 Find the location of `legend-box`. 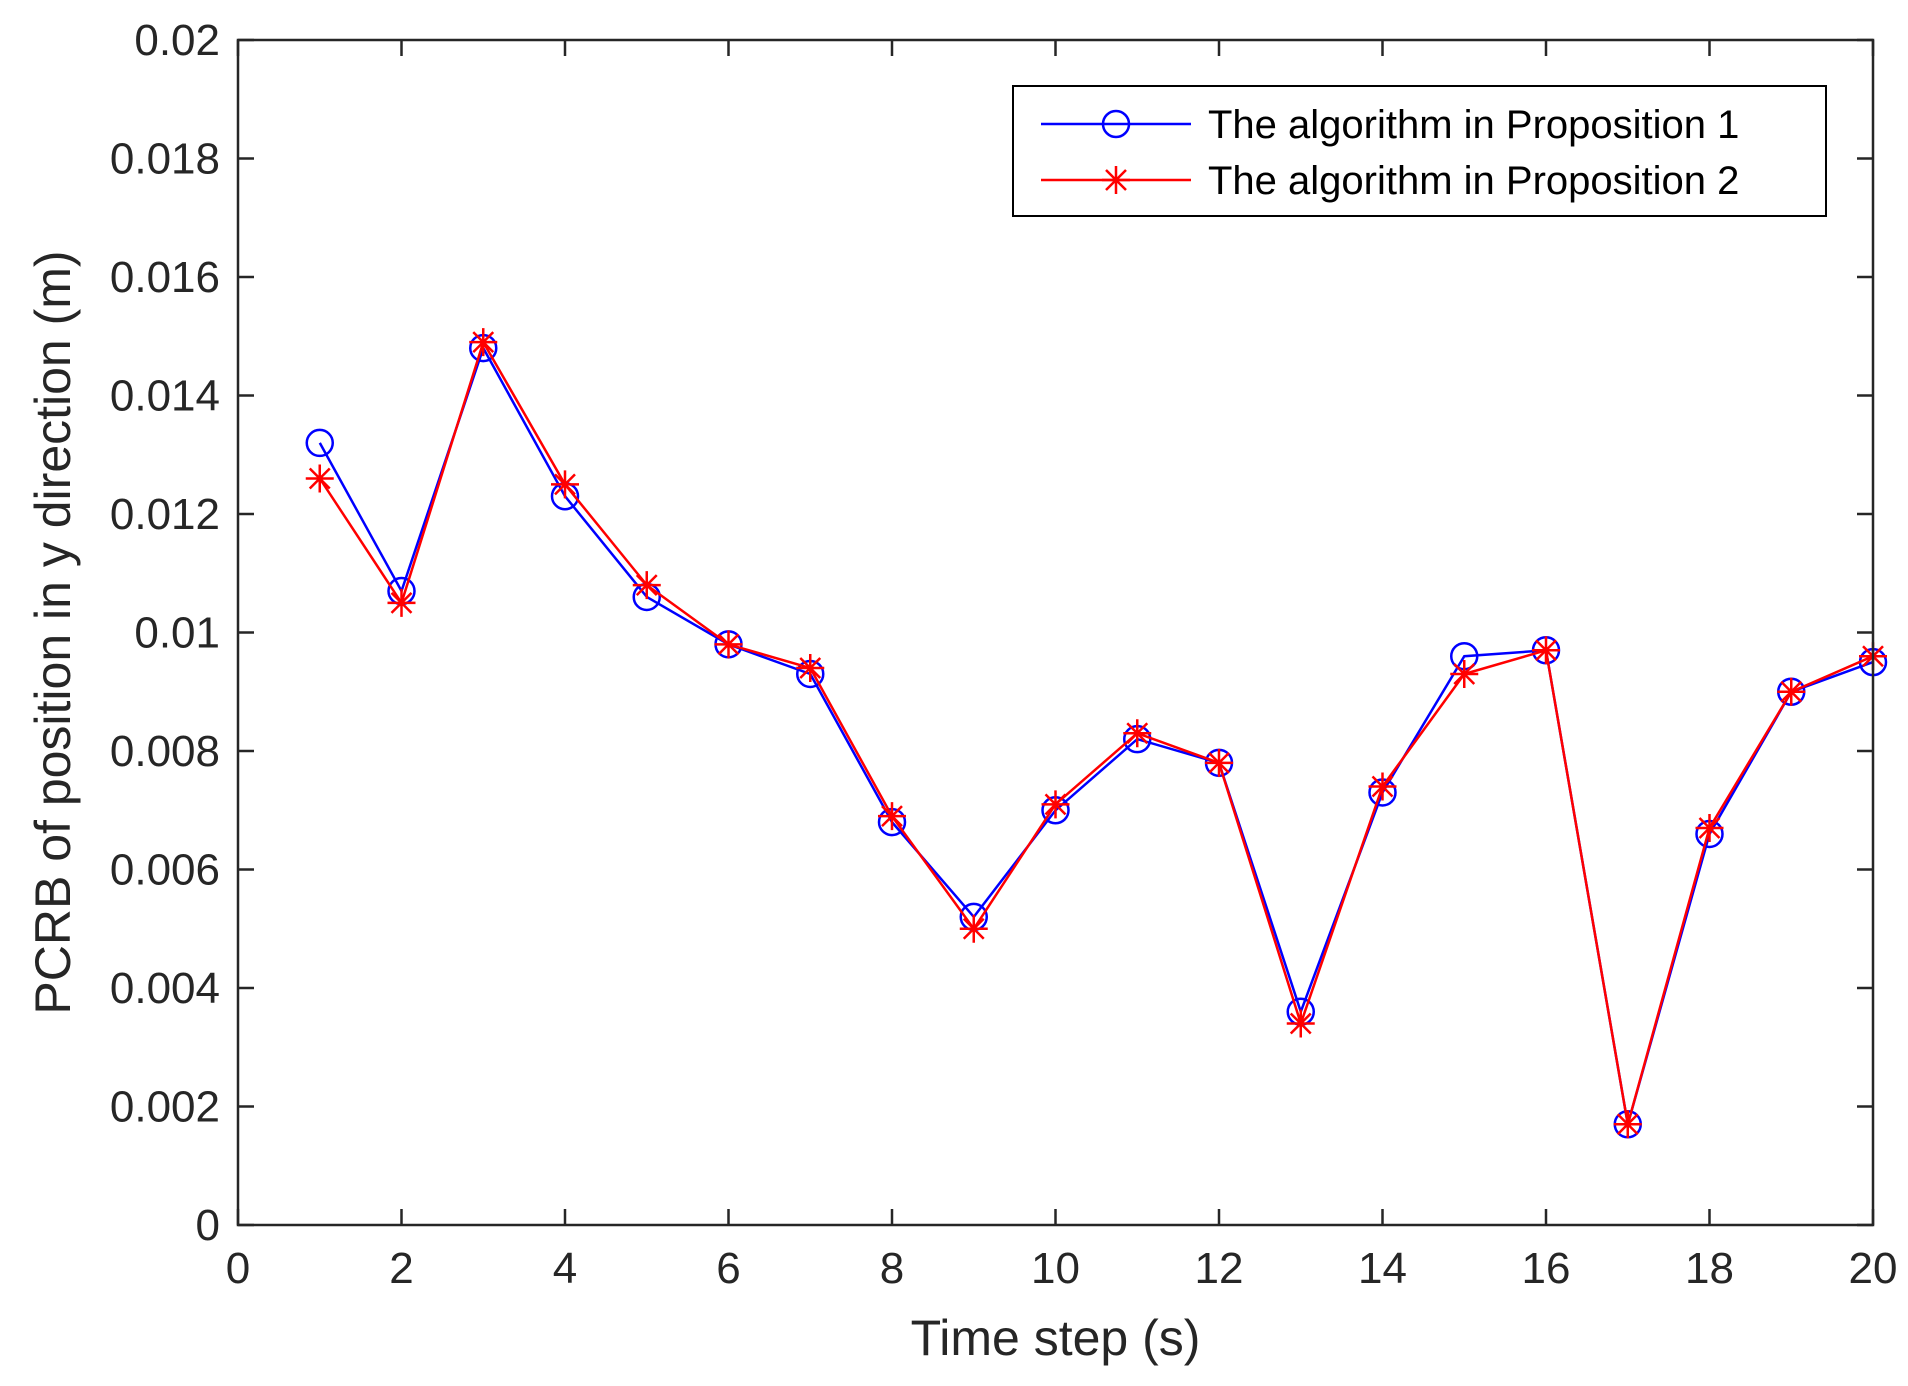

legend-box is located at coordinates (1419, 151).